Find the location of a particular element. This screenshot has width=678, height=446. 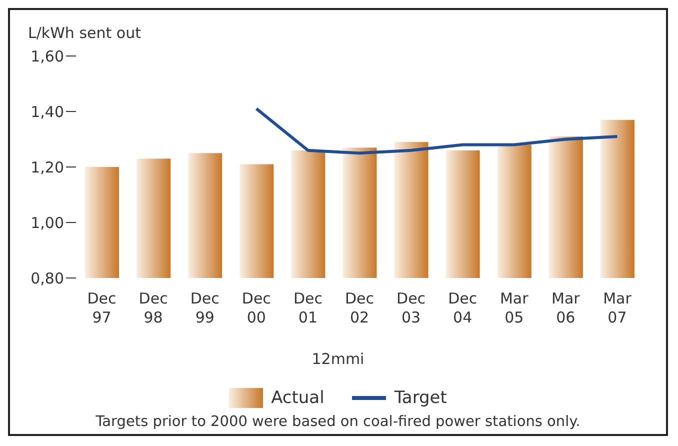

text: Targets prior to 2000 were based on coal-fired power stations only. is located at coordinates (338, 422).